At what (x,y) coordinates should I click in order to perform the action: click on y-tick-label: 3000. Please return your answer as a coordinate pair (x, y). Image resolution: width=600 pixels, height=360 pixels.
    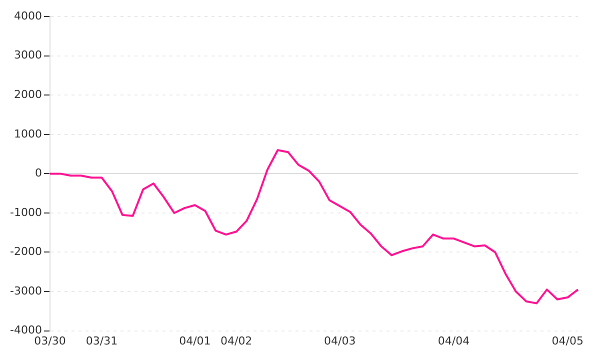
    Looking at the image, I should click on (28, 55).